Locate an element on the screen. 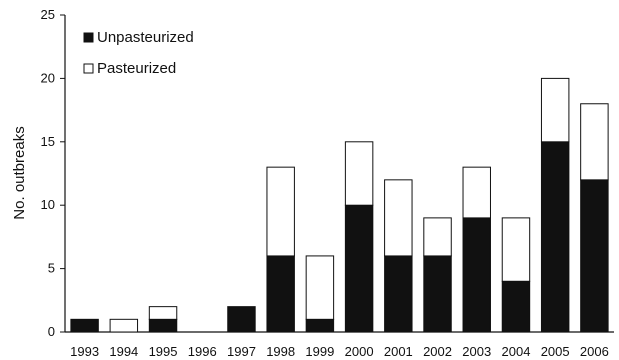 The image size is (619, 360). x-tick-label: 2002 is located at coordinates (437, 351).